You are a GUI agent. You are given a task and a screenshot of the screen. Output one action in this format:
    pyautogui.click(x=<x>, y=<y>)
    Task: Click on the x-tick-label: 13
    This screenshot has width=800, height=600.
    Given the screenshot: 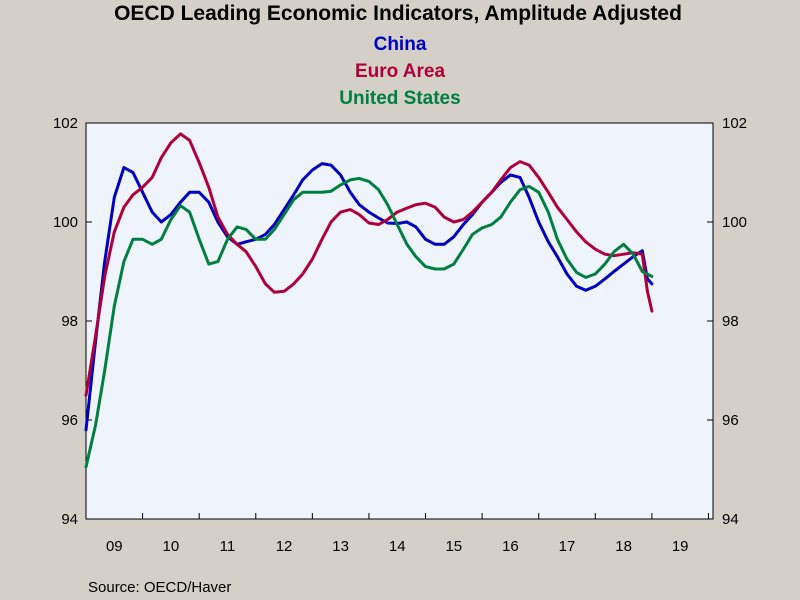 What is the action you would take?
    pyautogui.click(x=340, y=546)
    